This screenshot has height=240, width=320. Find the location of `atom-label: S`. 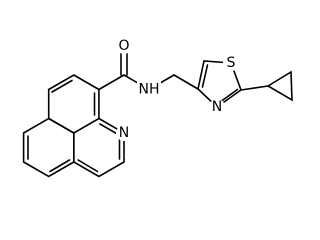

atom-label: S is located at coordinates (231, 63).